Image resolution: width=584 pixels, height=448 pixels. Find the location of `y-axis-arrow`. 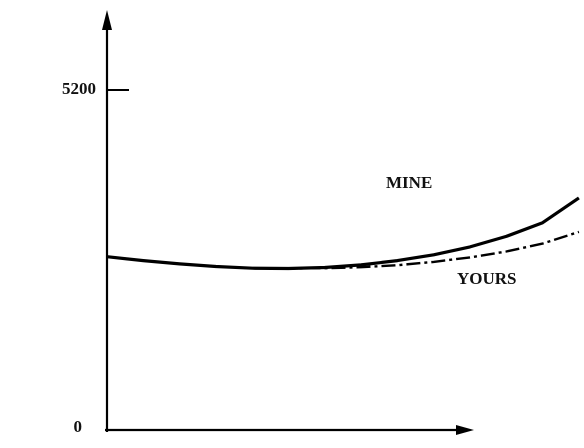

y-axis-arrow is located at coordinates (107, 20).